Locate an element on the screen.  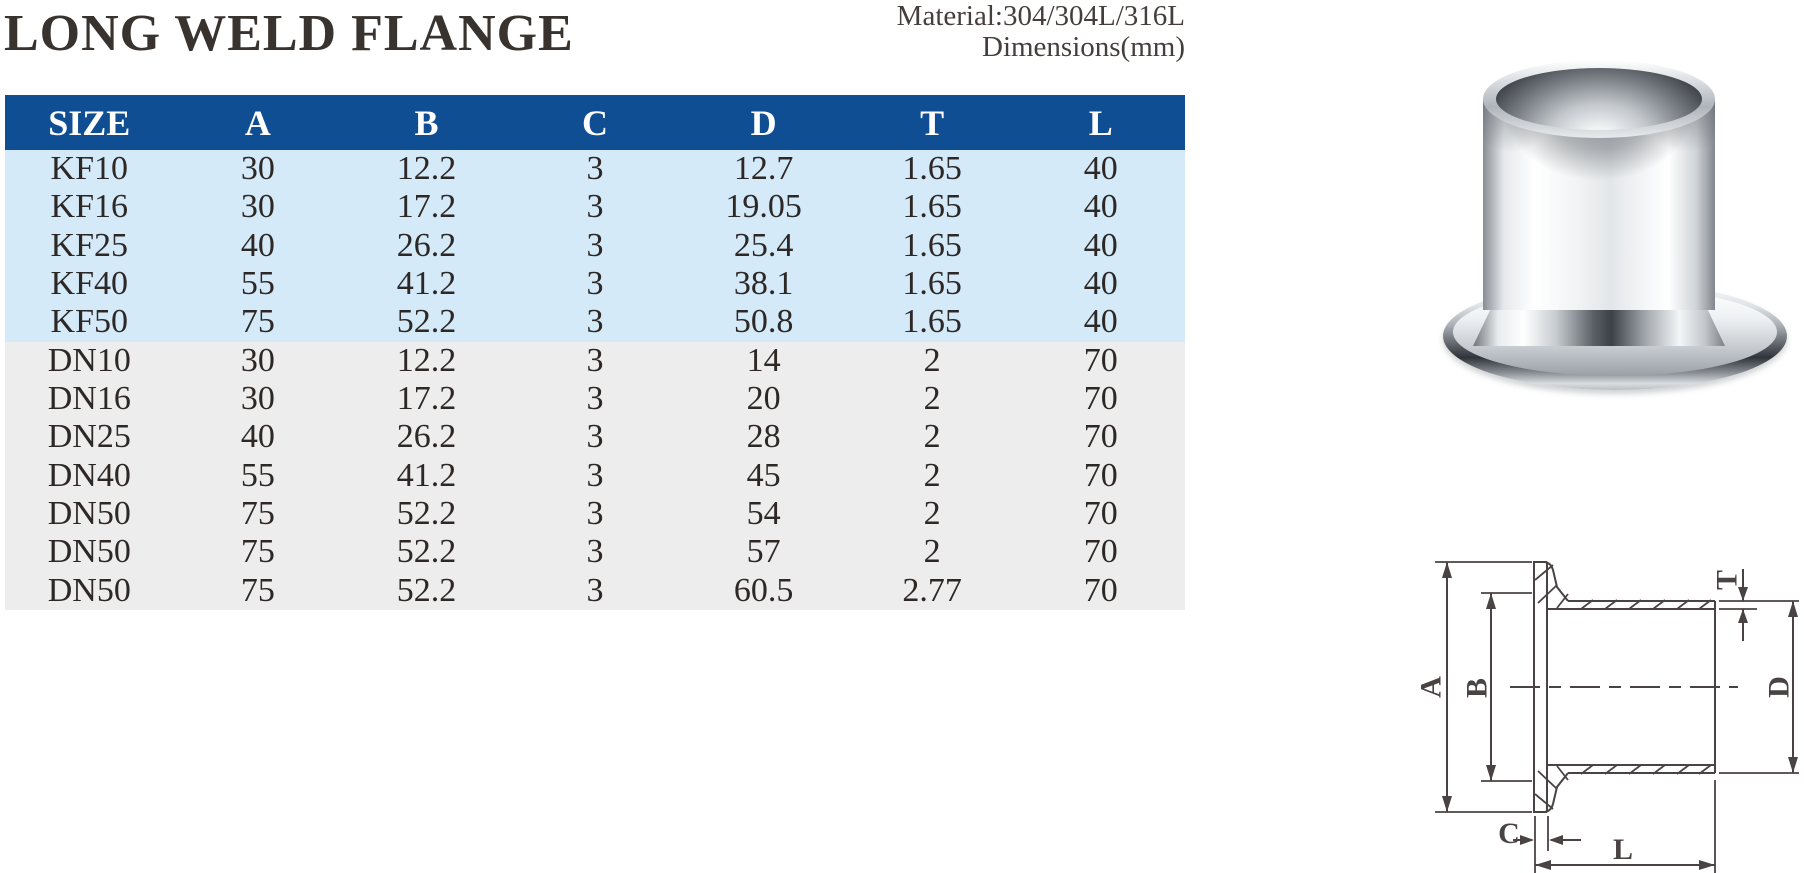
table-cell: 54 is located at coordinates (763, 514).